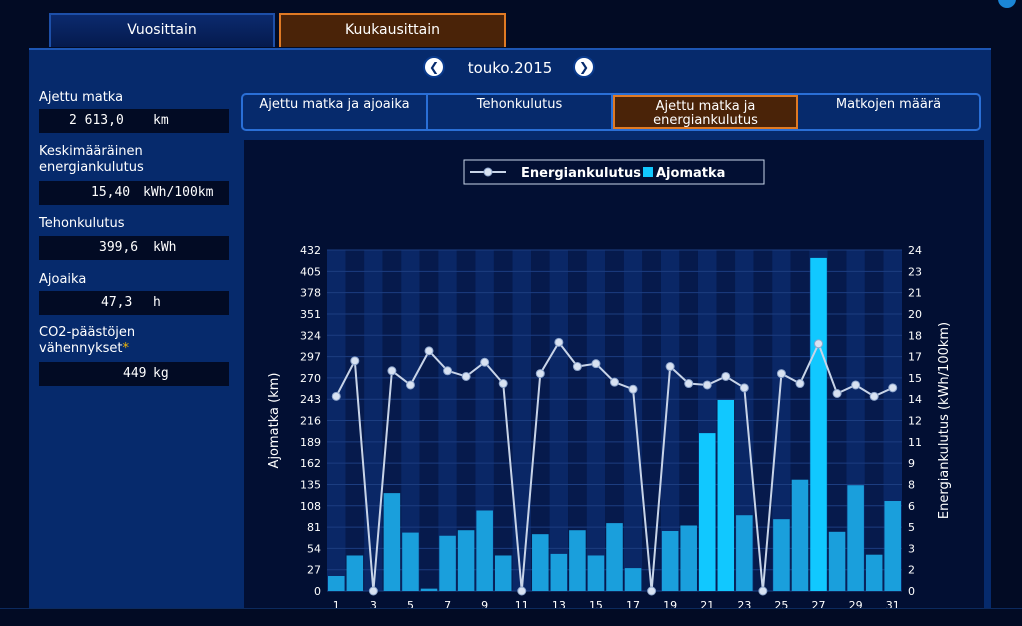 The width and height of the screenshot is (1022, 626). I want to click on tab-yearly: Vuosittain, so click(162, 30).